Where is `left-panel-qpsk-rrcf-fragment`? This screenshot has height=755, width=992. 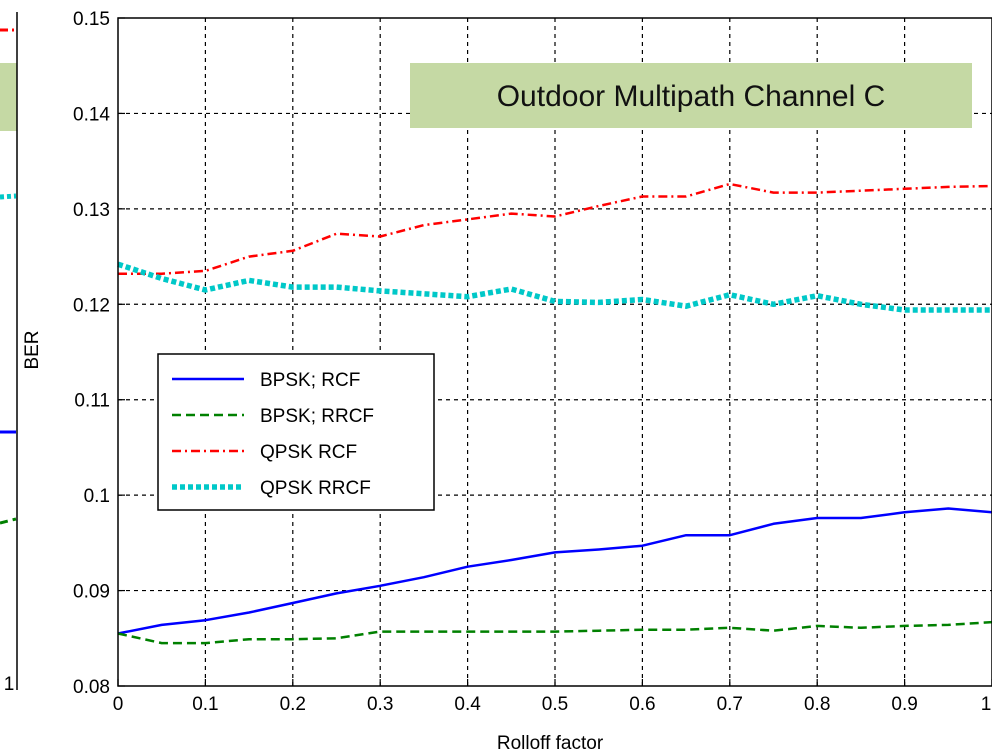 left-panel-qpsk-rrcf-fragment is located at coordinates (8, 196).